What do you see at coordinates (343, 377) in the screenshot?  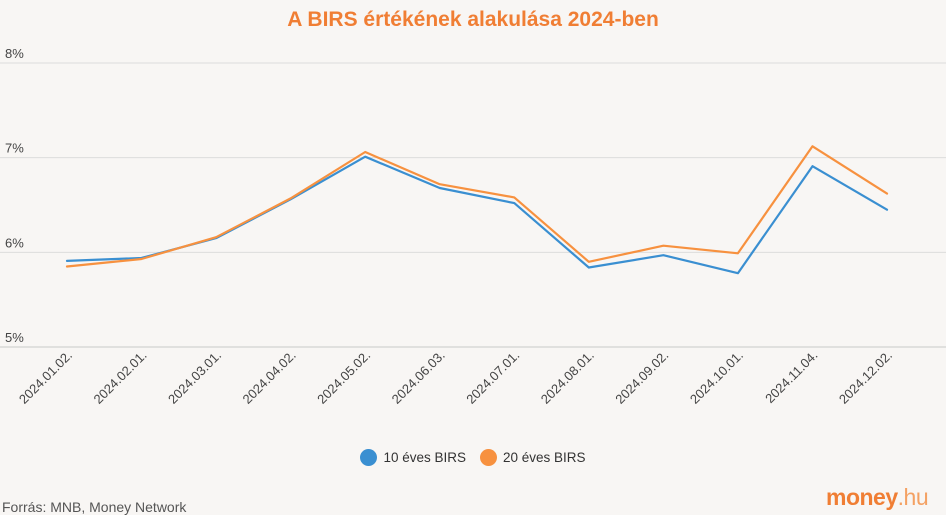 I see `x-tick-label: 2024.05.02.` at bounding box center [343, 377].